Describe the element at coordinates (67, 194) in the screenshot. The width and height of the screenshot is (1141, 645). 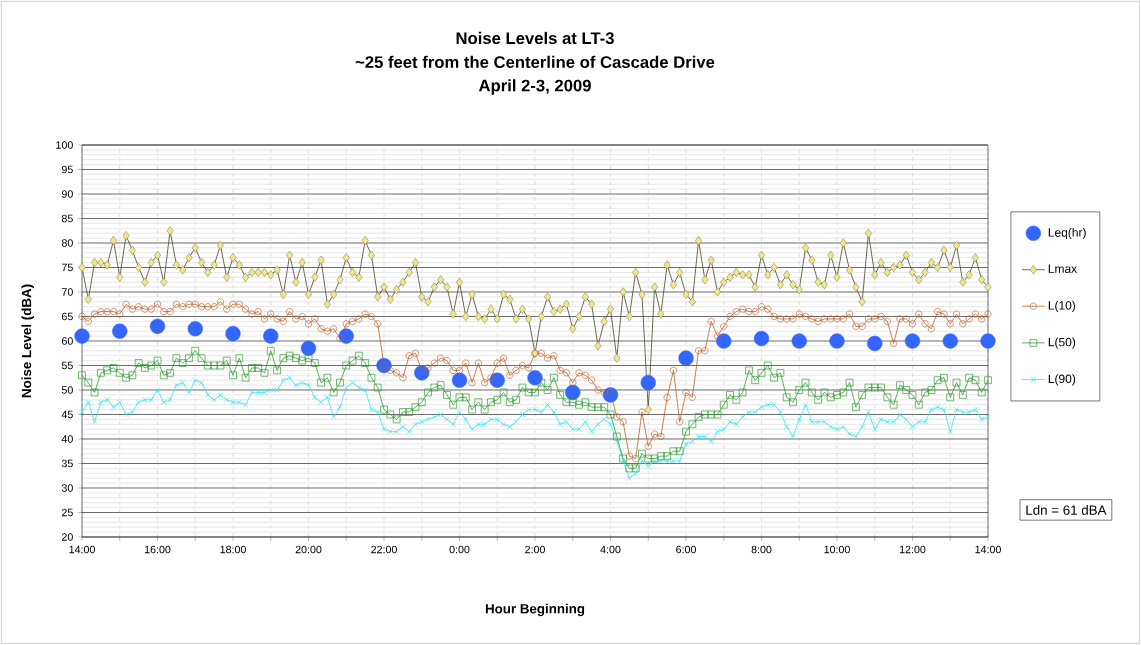
I see `y-tick-label: 90` at that location.